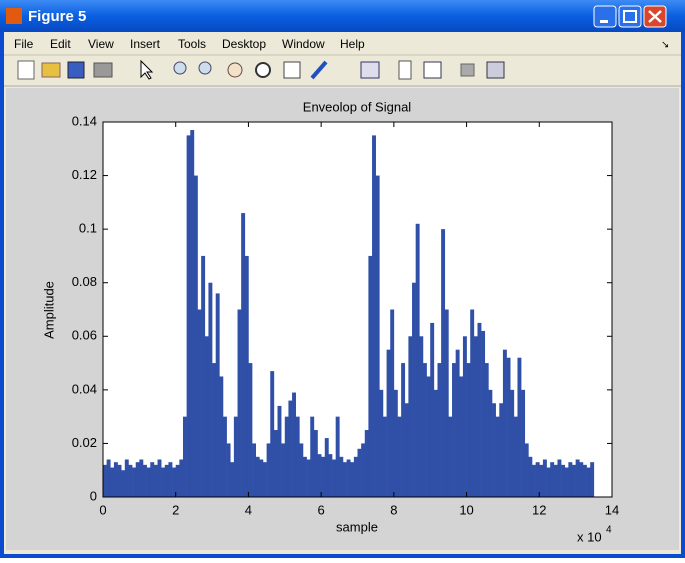  Describe the element at coordinates (102, 509) in the screenshot. I see `x-tick-label: 0` at that location.